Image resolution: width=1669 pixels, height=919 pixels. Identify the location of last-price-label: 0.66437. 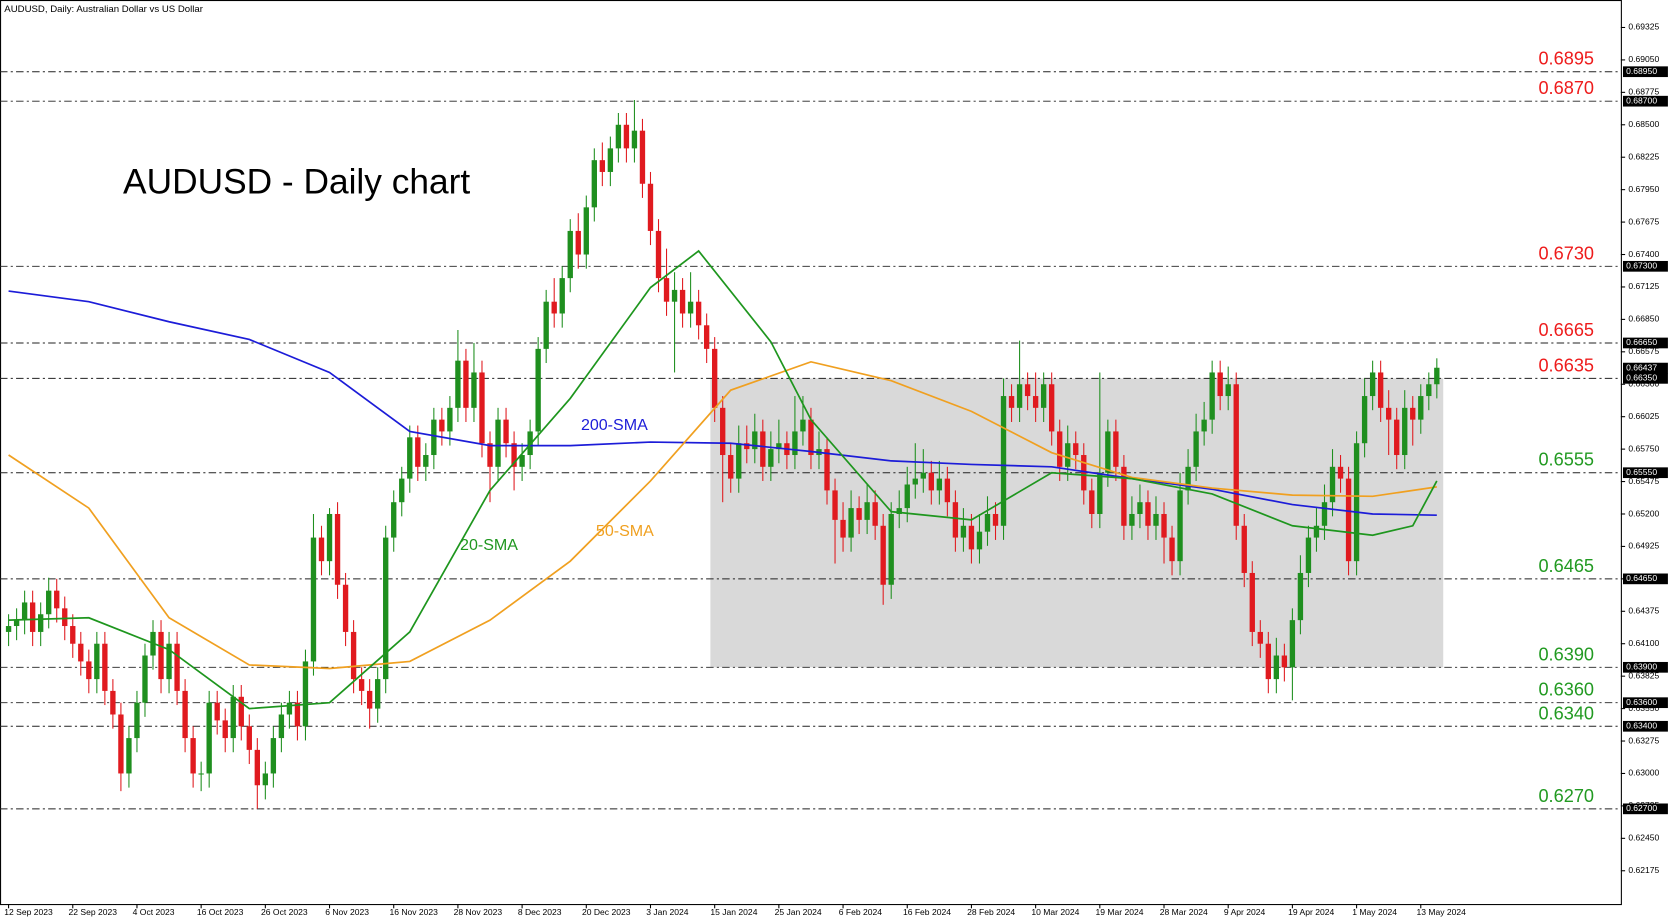
(1641, 367).